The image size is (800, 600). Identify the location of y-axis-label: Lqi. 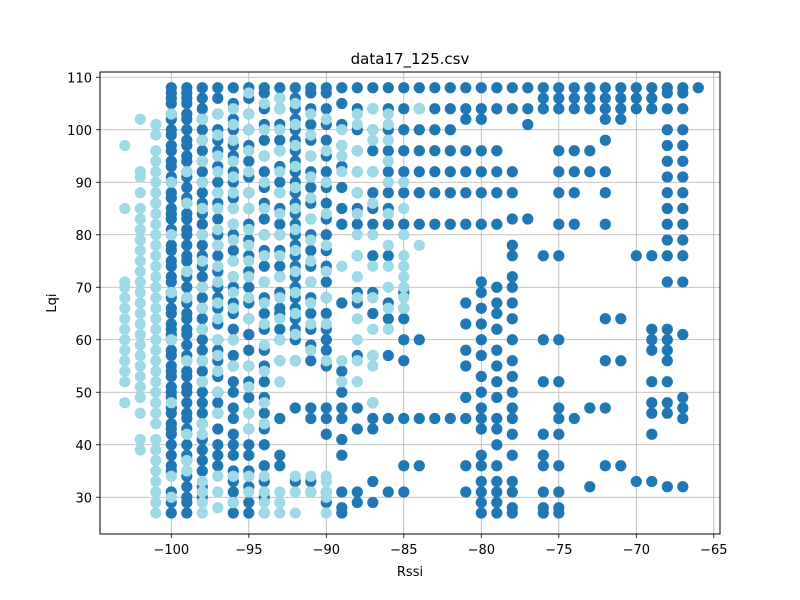
(52, 302).